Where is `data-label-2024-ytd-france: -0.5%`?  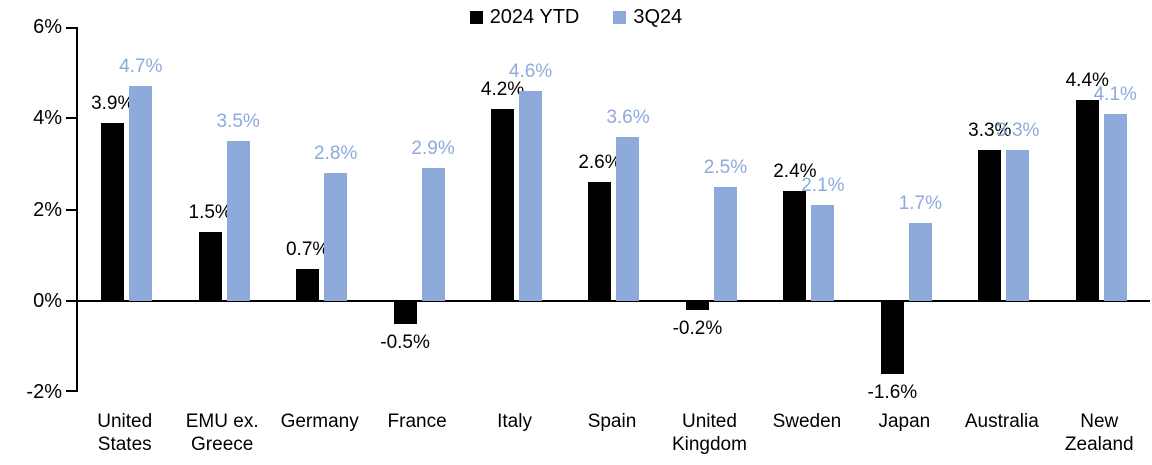
data-label-2024-ytd-france: -0.5% is located at coordinates (405, 342).